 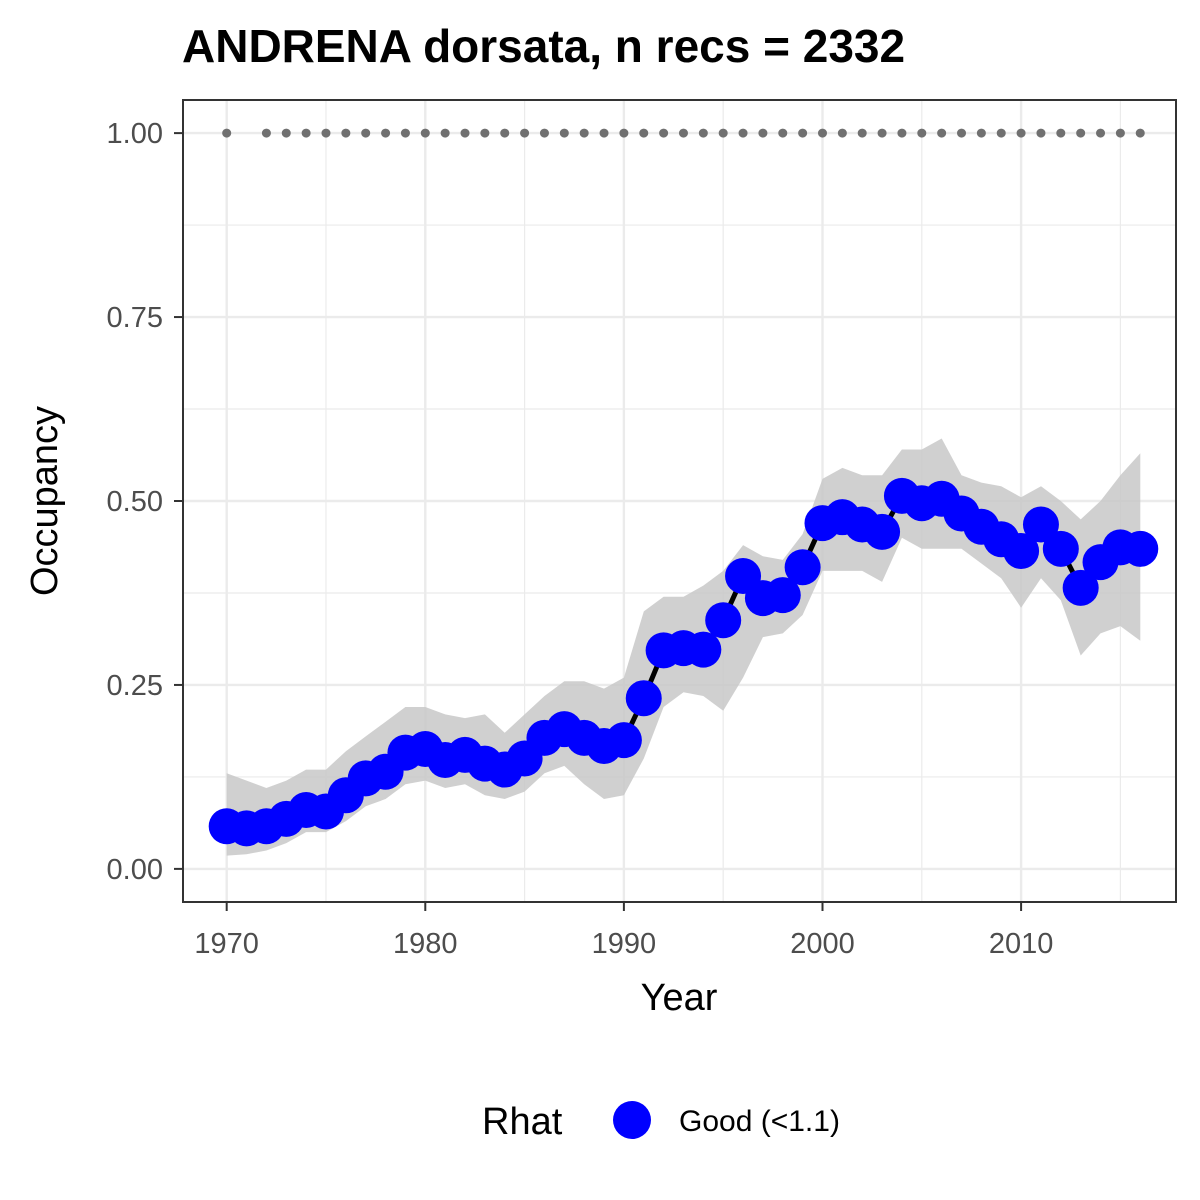 I want to click on y-axis: 0.00 0.25 0.50 0.75 1.00, so click(x=145, y=502).